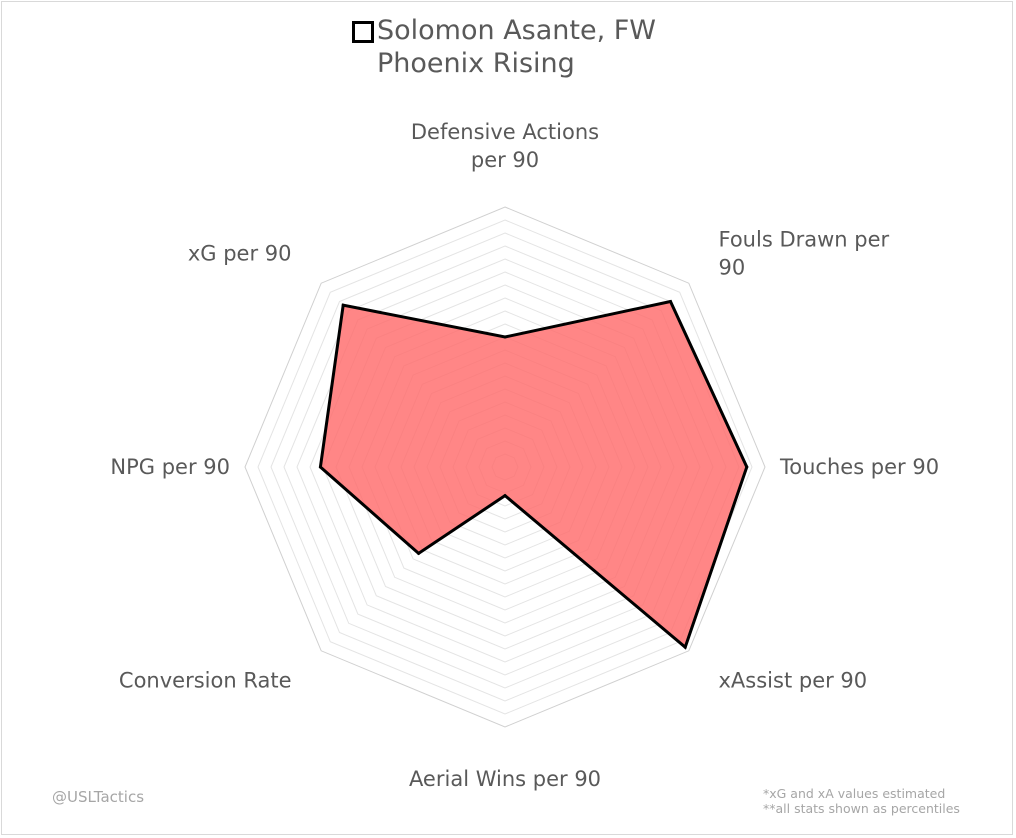 Image resolution: width=1016 pixels, height=838 pixels. I want to click on axis-label-3: xAssist per 90, so click(793, 681).